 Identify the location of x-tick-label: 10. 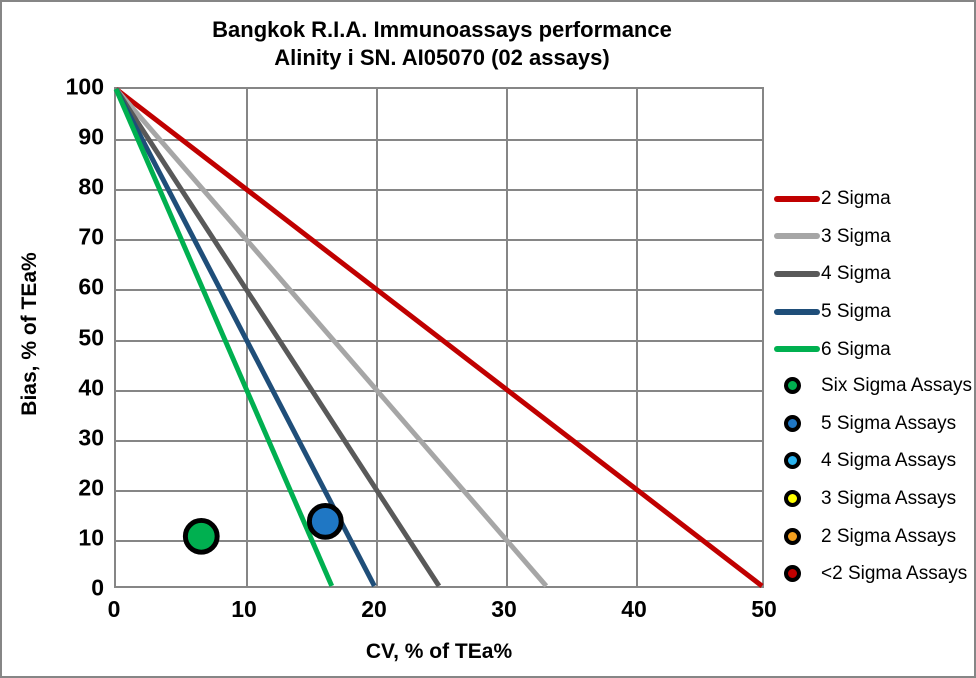
(244, 609).